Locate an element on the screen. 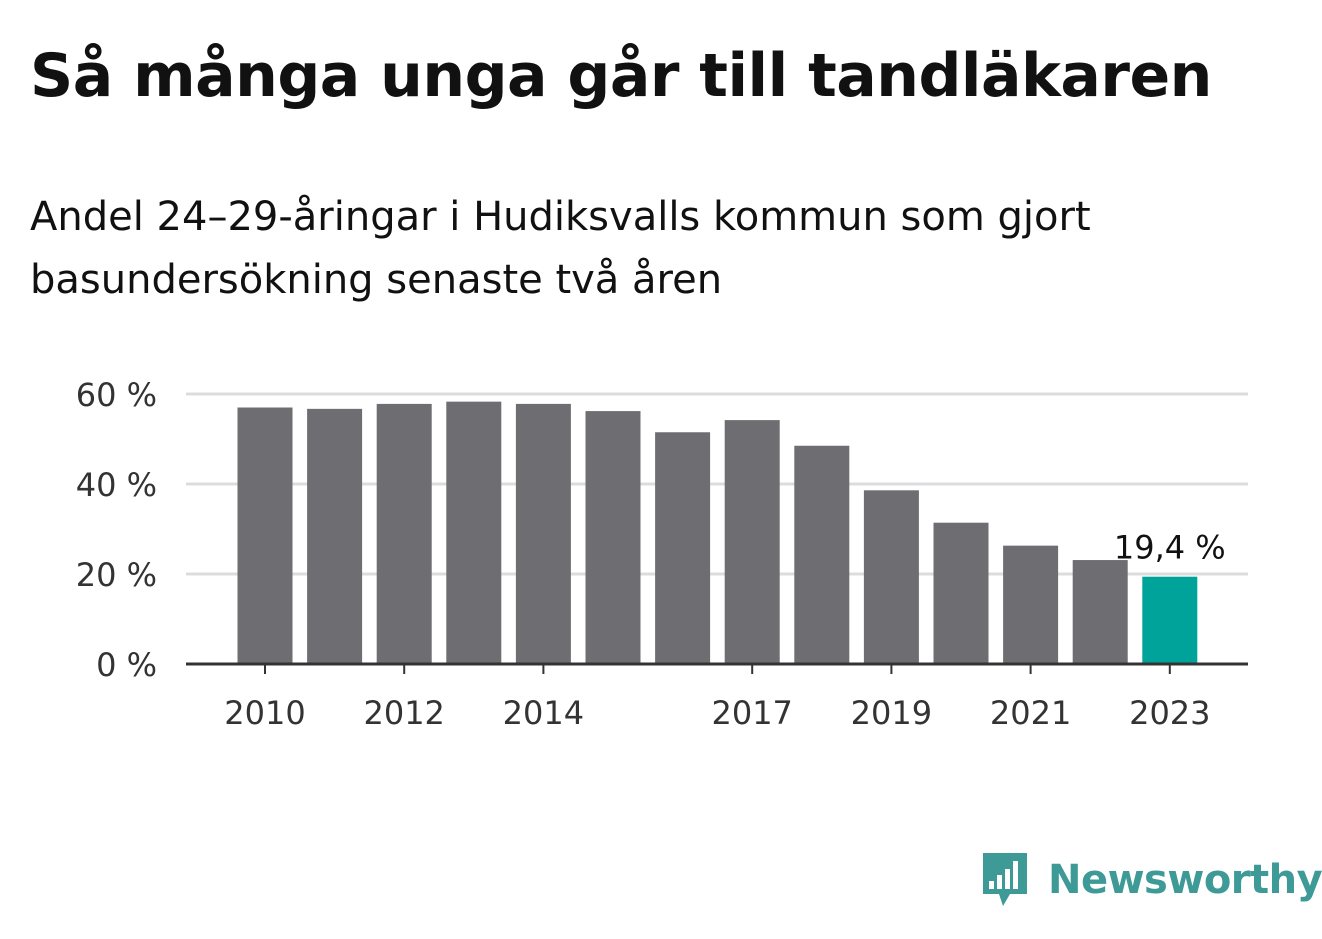 The height and width of the screenshot is (939, 1322). x-tick-label: 2010 is located at coordinates (264, 713).